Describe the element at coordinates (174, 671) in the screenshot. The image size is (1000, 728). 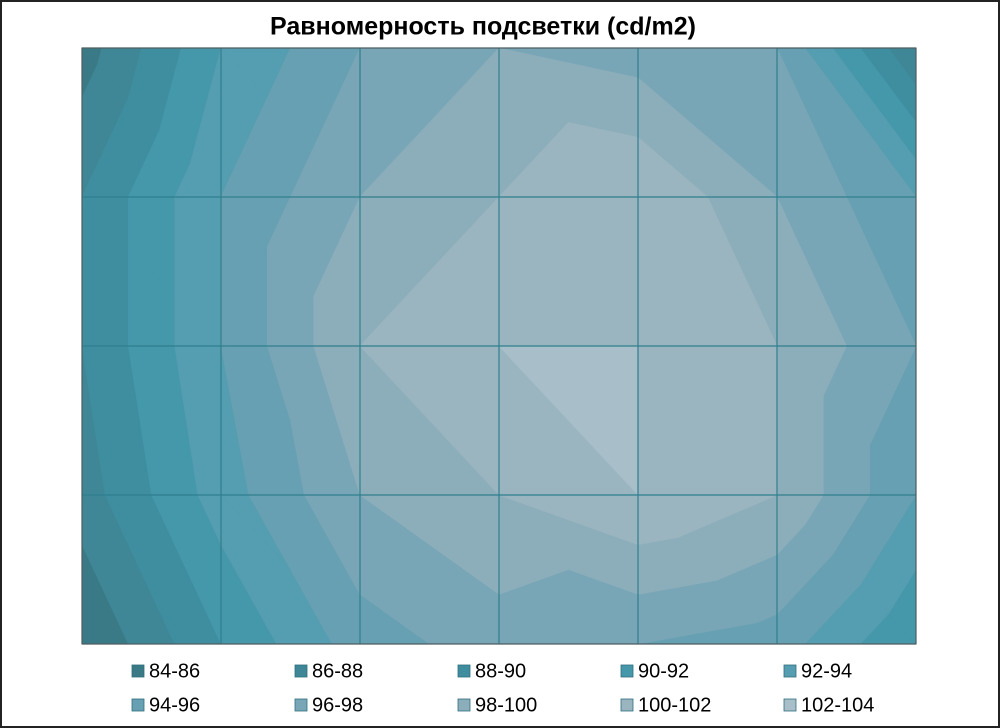
I see `legend-label: 84-86` at that location.